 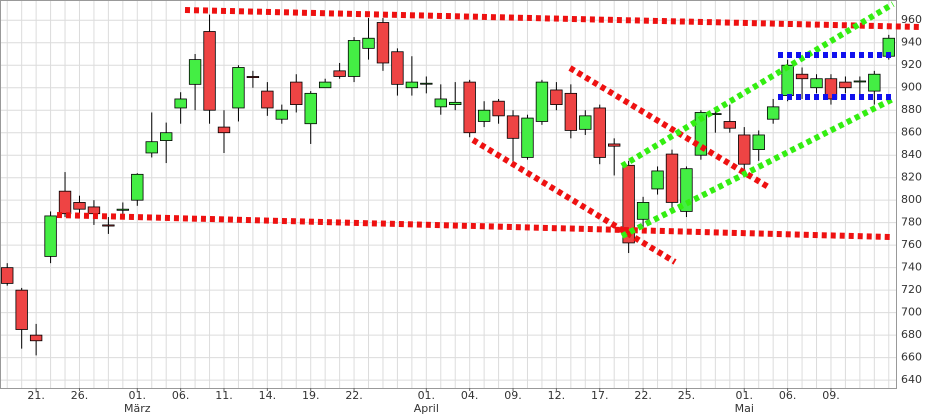 I want to click on x-tick-label: 19., so click(x=311, y=395).